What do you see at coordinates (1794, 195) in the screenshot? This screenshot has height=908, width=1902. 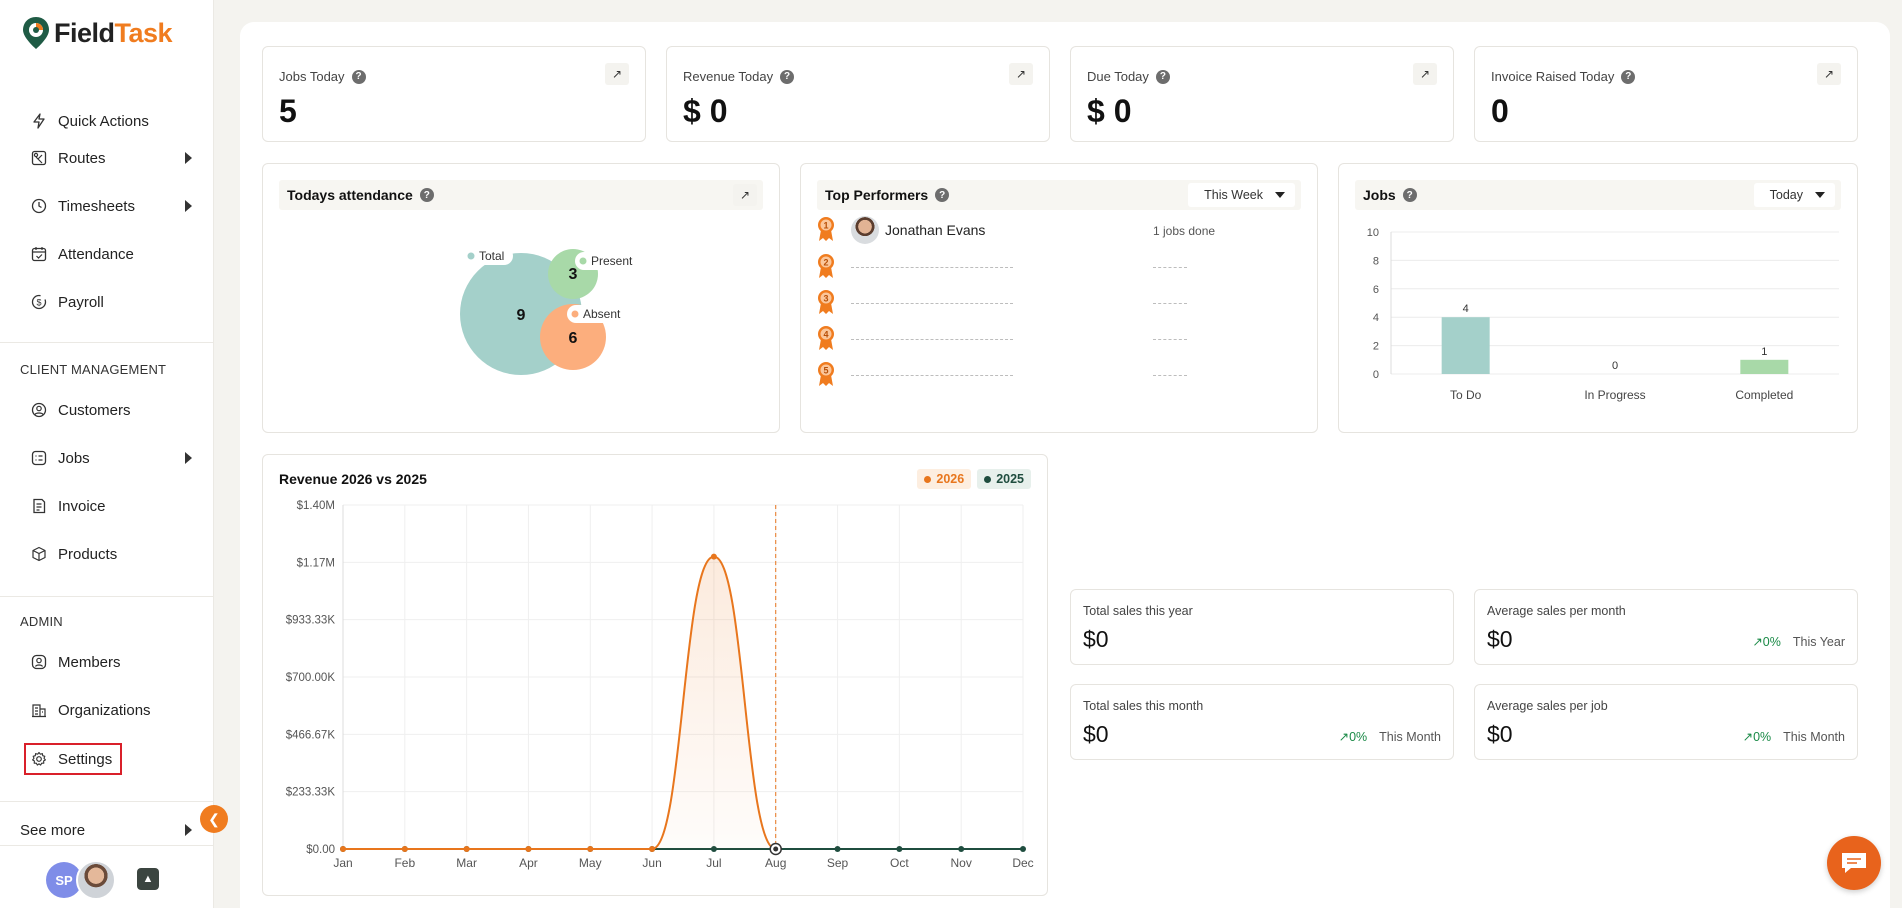 I see `jobs-period-select: Today` at bounding box center [1794, 195].